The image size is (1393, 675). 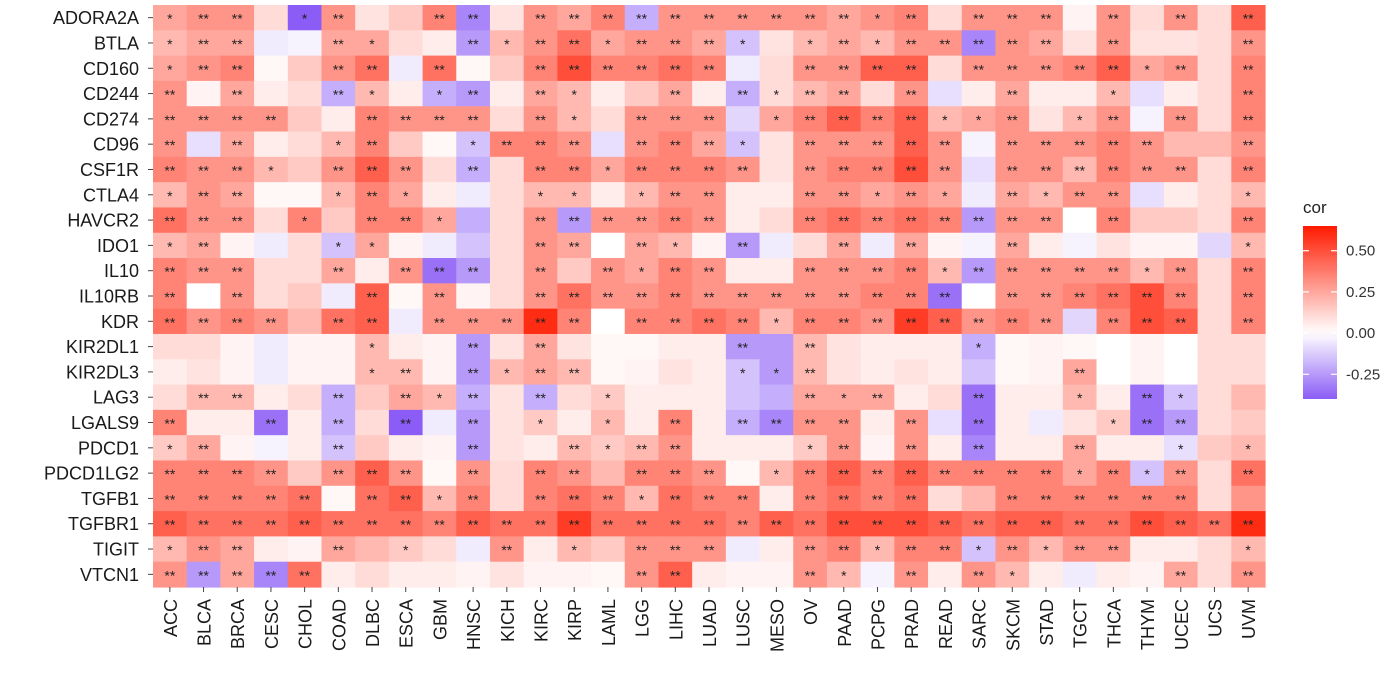 What do you see at coordinates (111, 69) in the screenshot?
I see `y-tick-label: CD160` at bounding box center [111, 69].